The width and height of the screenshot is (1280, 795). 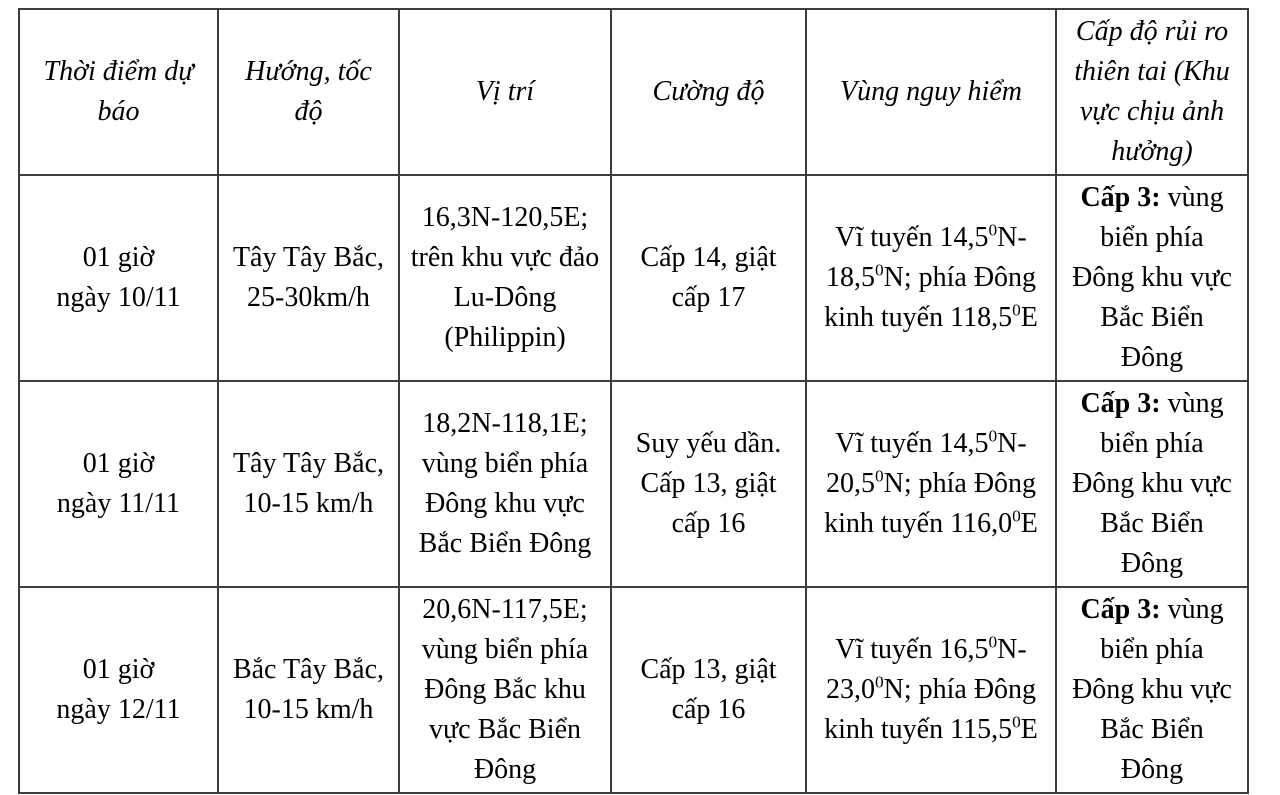 I want to click on forecast-time-cell: 01 giờ ngày 11/11, so click(x=118, y=484).